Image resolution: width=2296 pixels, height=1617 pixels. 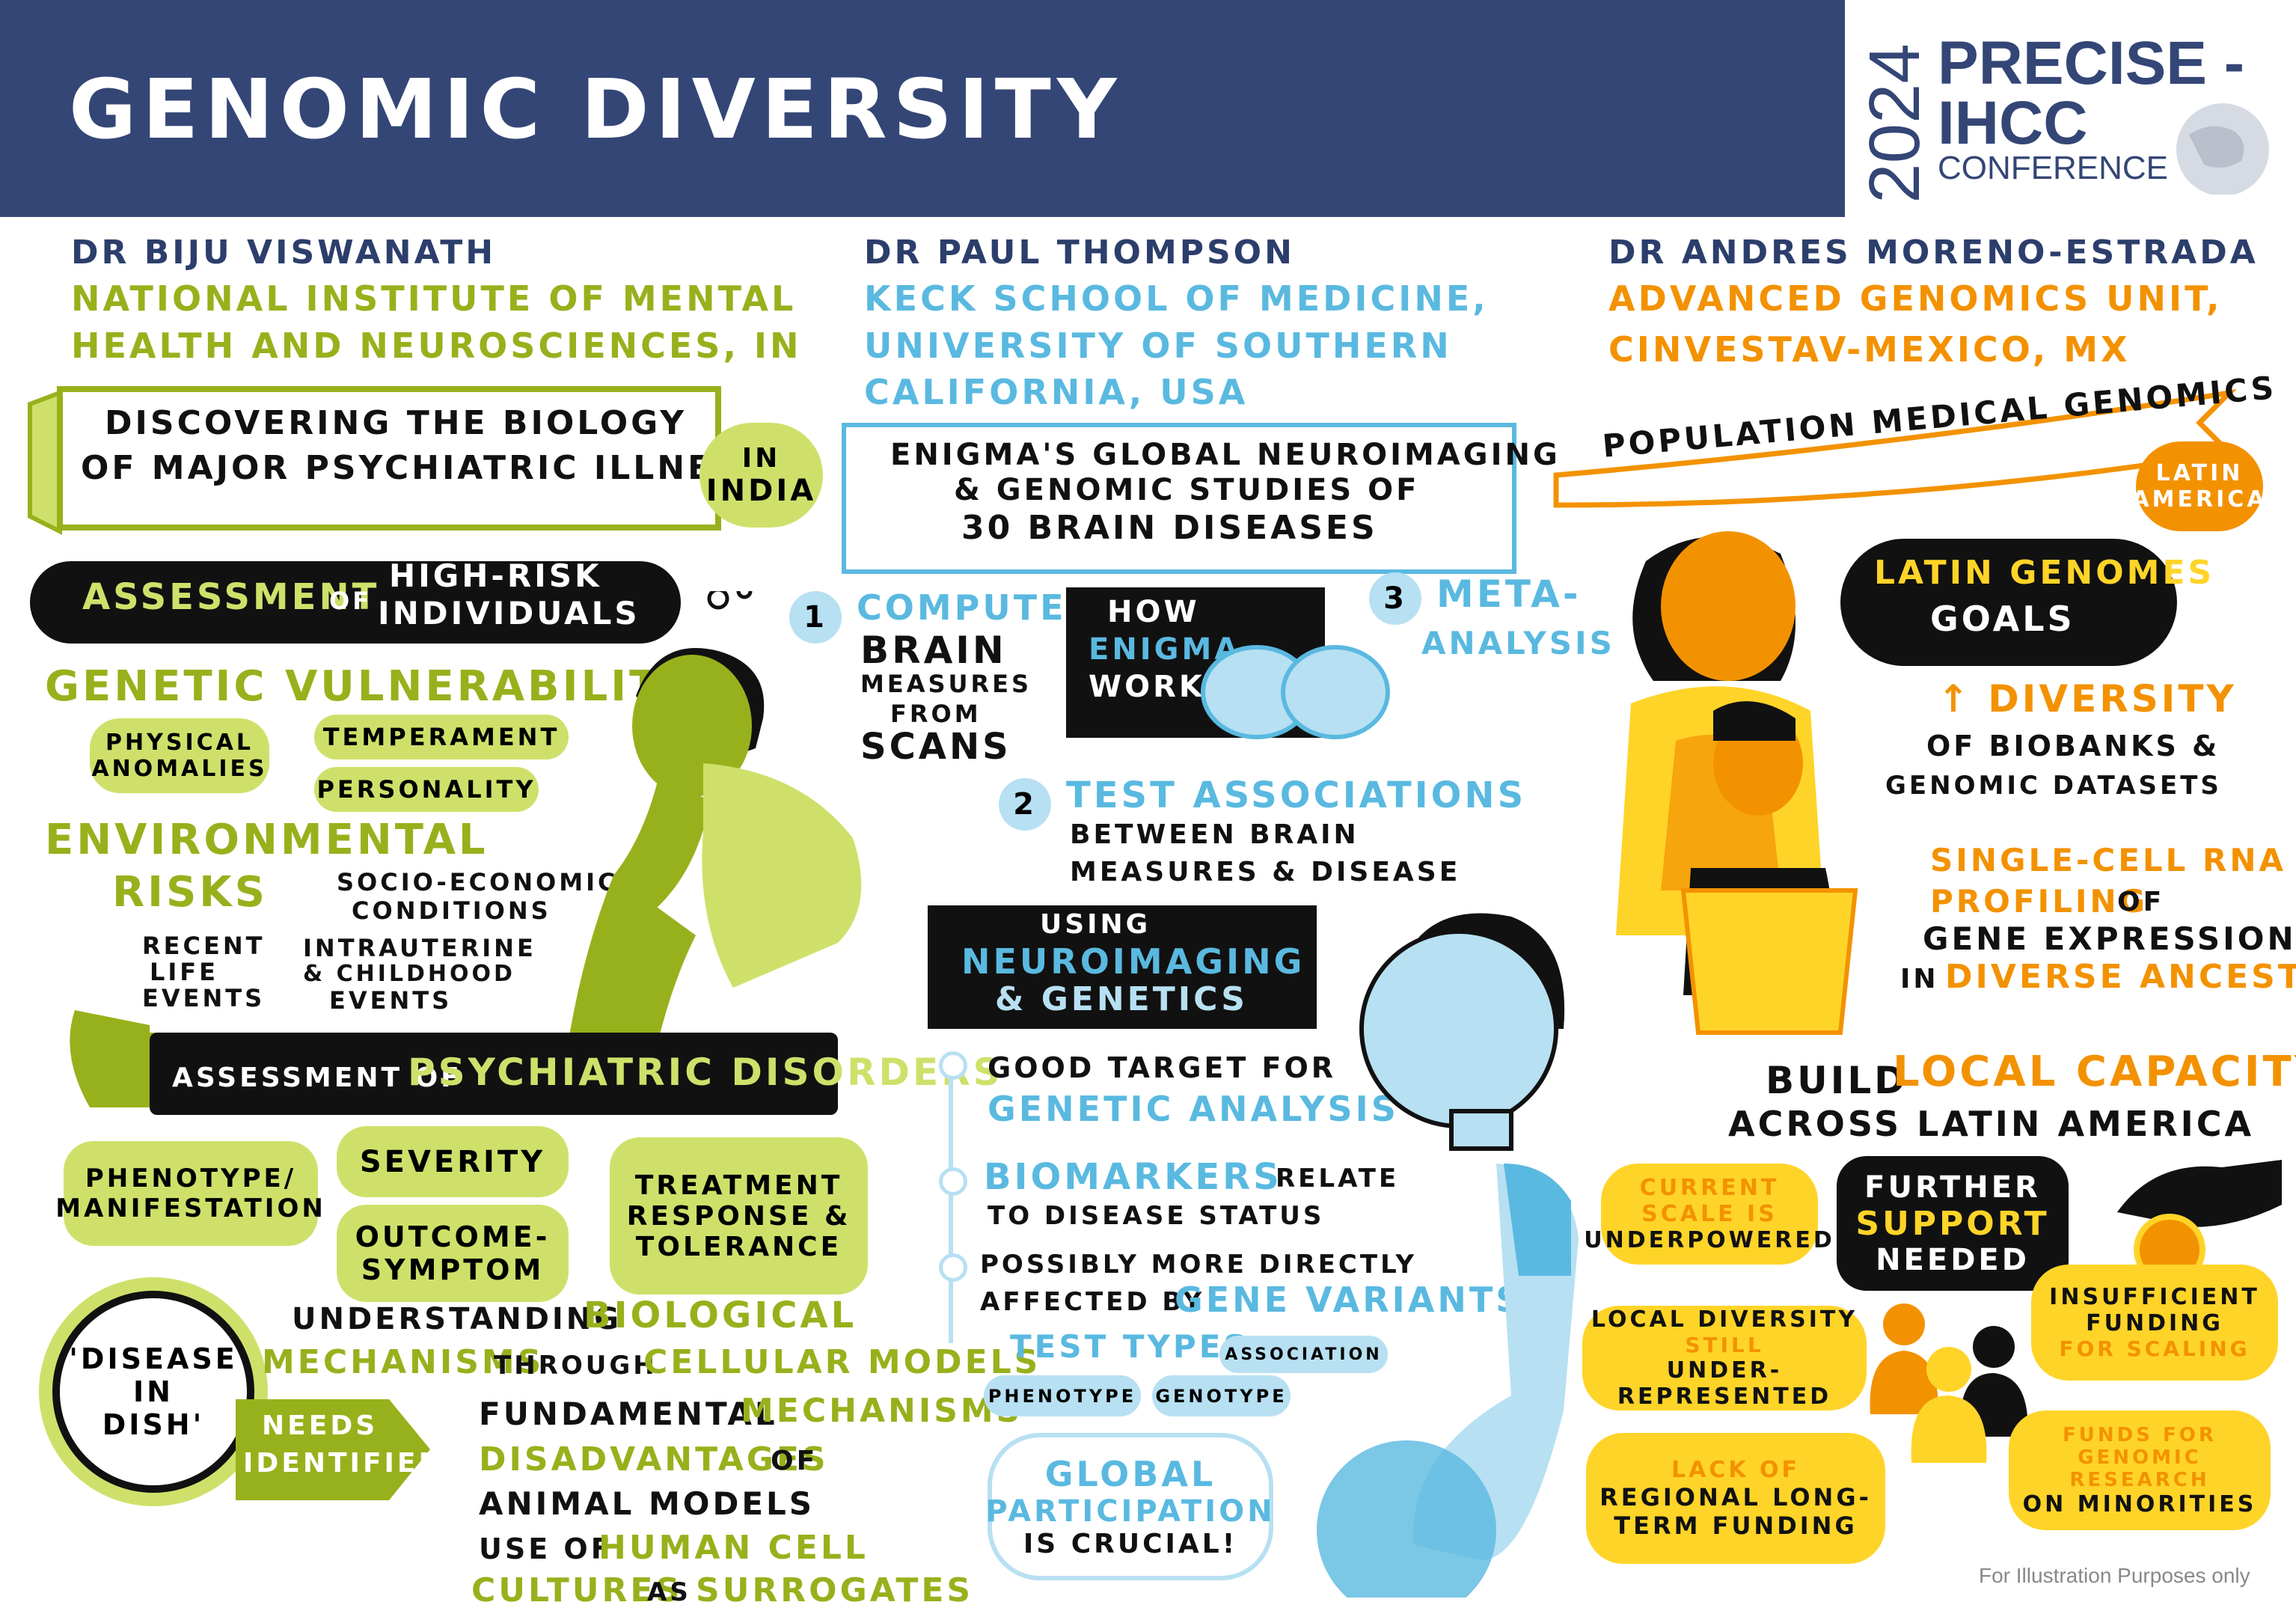 I want to click on genetic-vulnerabilities: GENETIC VULNERABILITIES, so click(x=394, y=686).